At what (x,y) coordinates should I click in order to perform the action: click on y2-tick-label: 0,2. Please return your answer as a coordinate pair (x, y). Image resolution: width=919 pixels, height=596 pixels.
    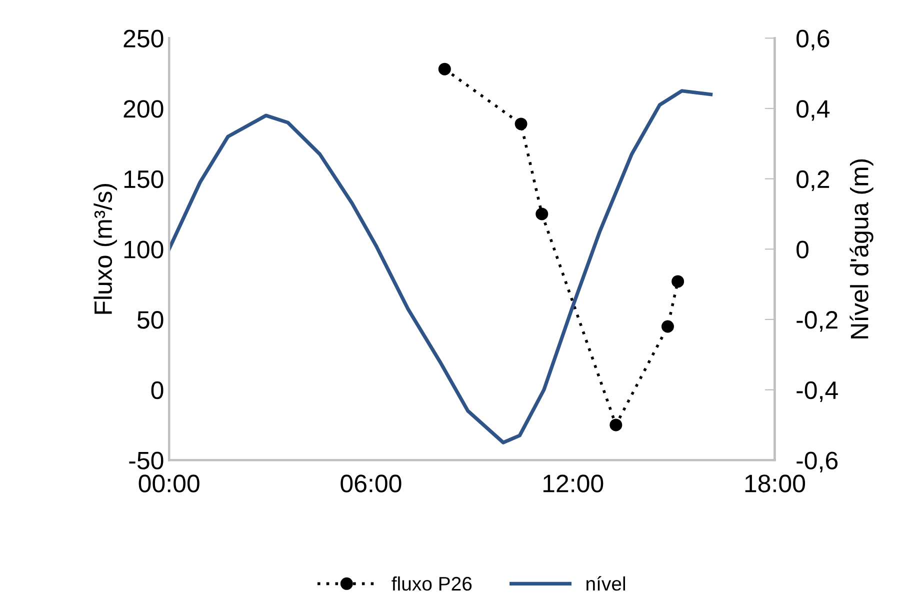
    Looking at the image, I should click on (813, 181).